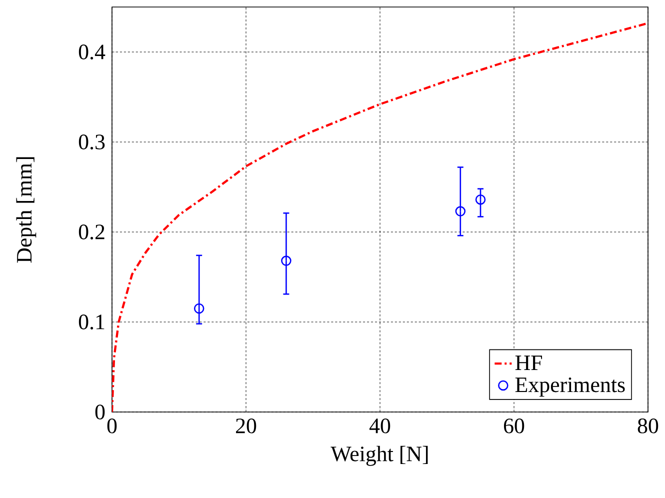  What do you see at coordinates (26, 210) in the screenshot?
I see `y-axis-title: Depth [mm]` at bounding box center [26, 210].